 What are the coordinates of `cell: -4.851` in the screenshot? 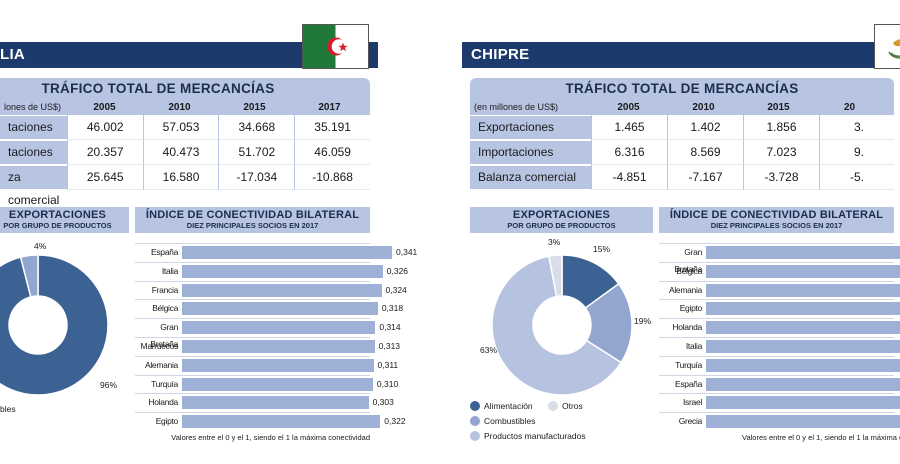 It's located at (629, 177).